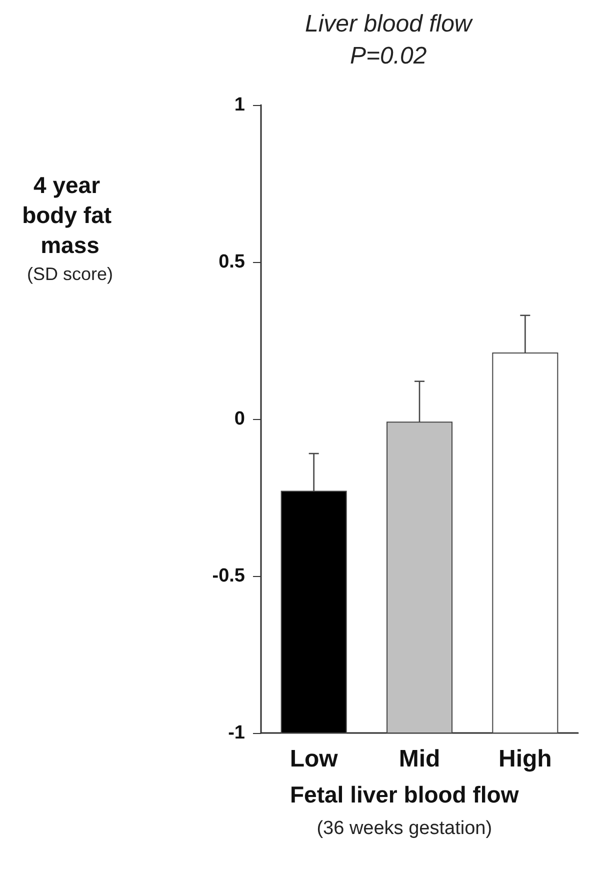 This screenshot has width=600, height=884. Describe the element at coordinates (237, 733) in the screenshot. I see `y-tick-label: -1` at that location.